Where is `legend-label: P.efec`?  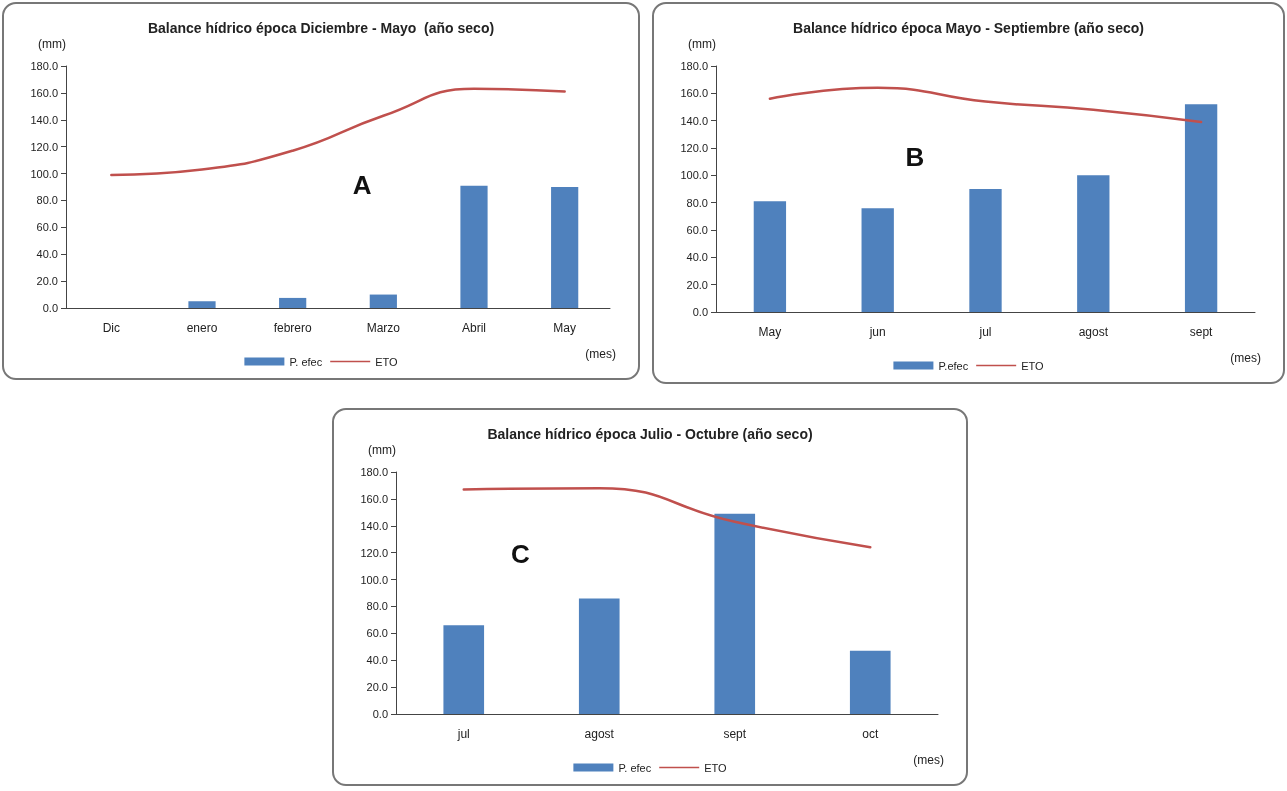
legend-label: P.efec is located at coordinates (953, 365).